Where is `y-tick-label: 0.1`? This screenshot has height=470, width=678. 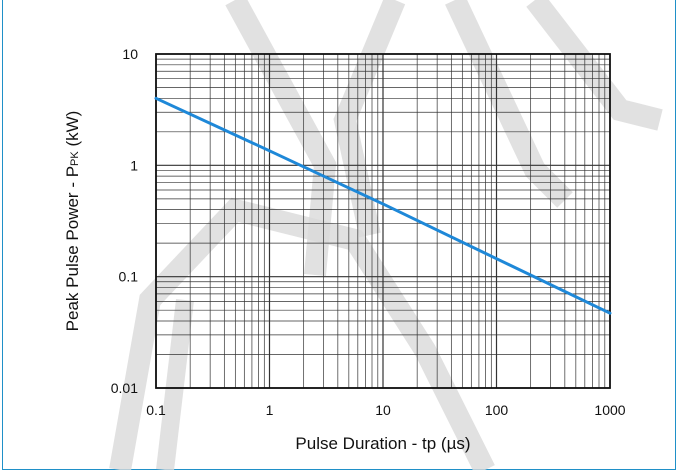
y-tick-label: 0.1 is located at coordinates (129, 277).